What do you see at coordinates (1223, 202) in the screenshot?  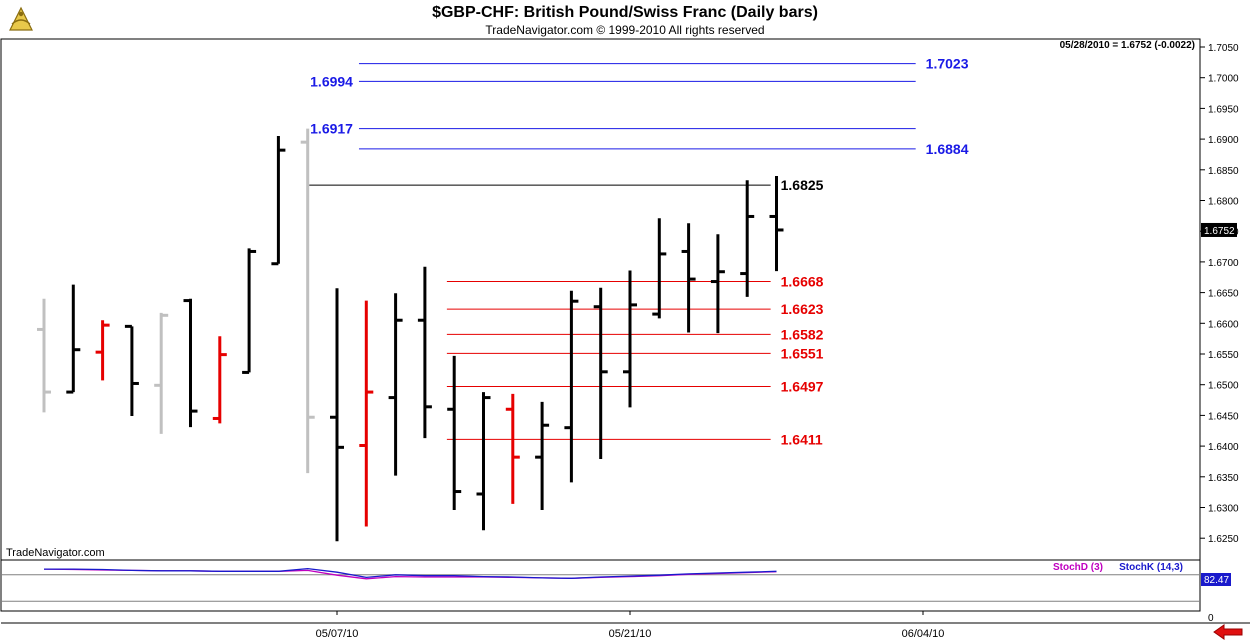 I see `price-tick-label: 1.6800` at bounding box center [1223, 202].